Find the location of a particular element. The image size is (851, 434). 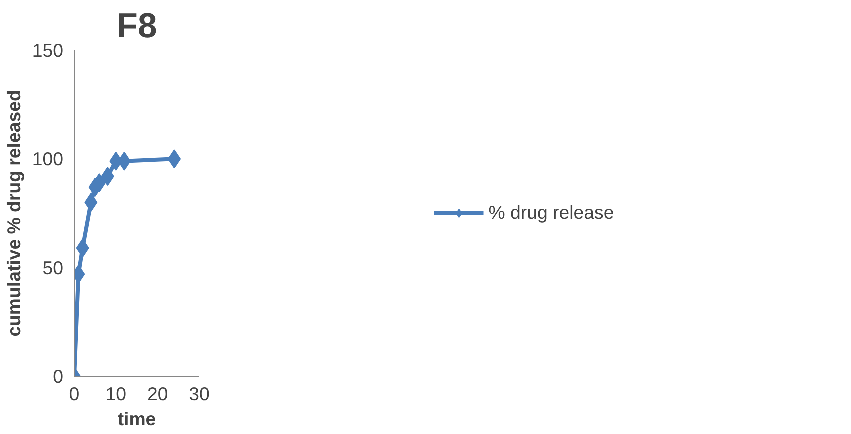

y-tick-label: 100 is located at coordinates (48, 159).